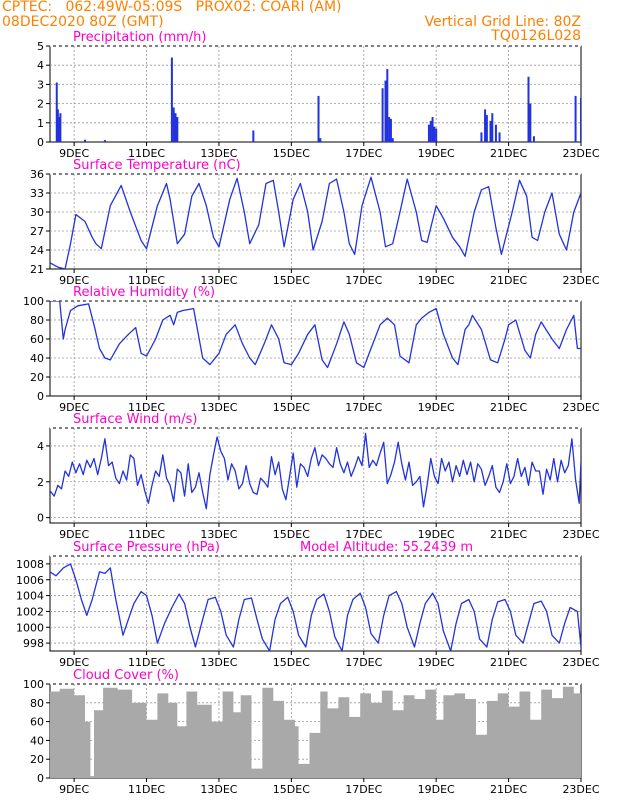 Image resolution: width=618 pixels, height=800 pixels. I want to click on panel-title: Surface Pressure (hPa), so click(146, 547).